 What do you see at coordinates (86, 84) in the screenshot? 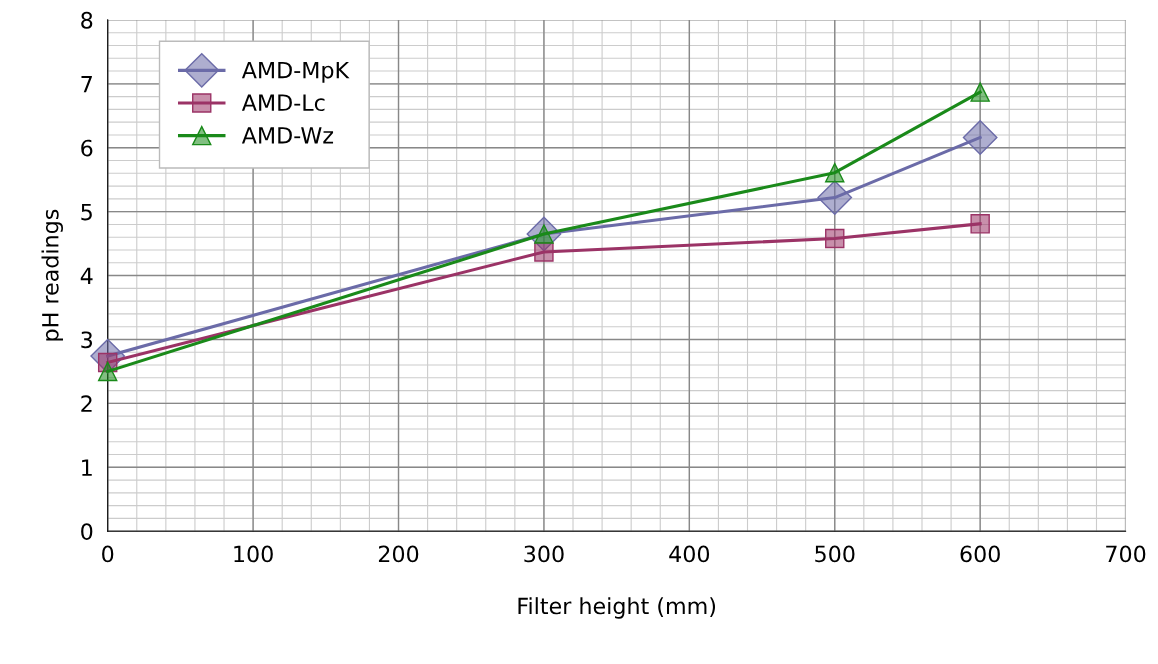
I see `y-tick-label: 7` at bounding box center [86, 84].